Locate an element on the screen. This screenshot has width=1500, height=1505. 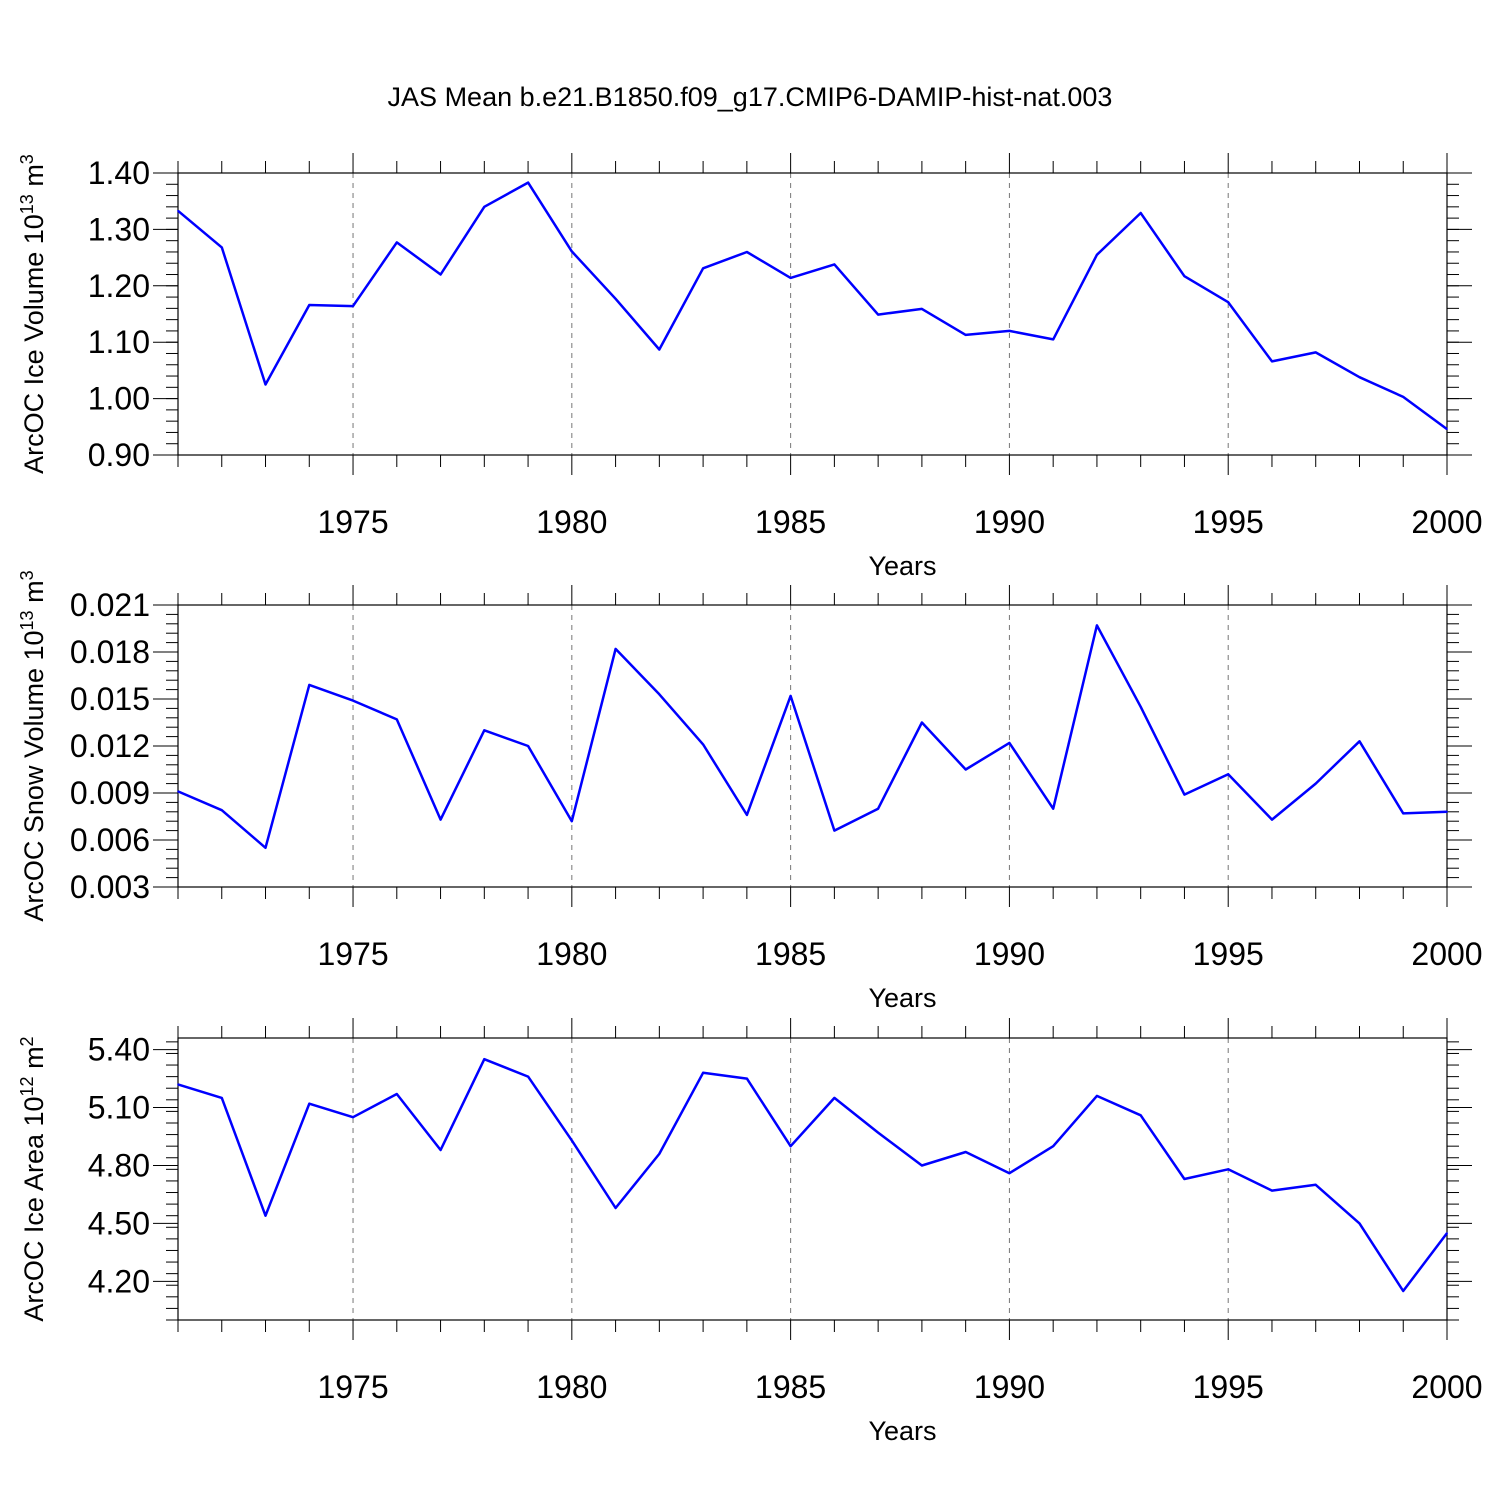
y-tick-label: 1.40 is located at coordinates (119, 173).